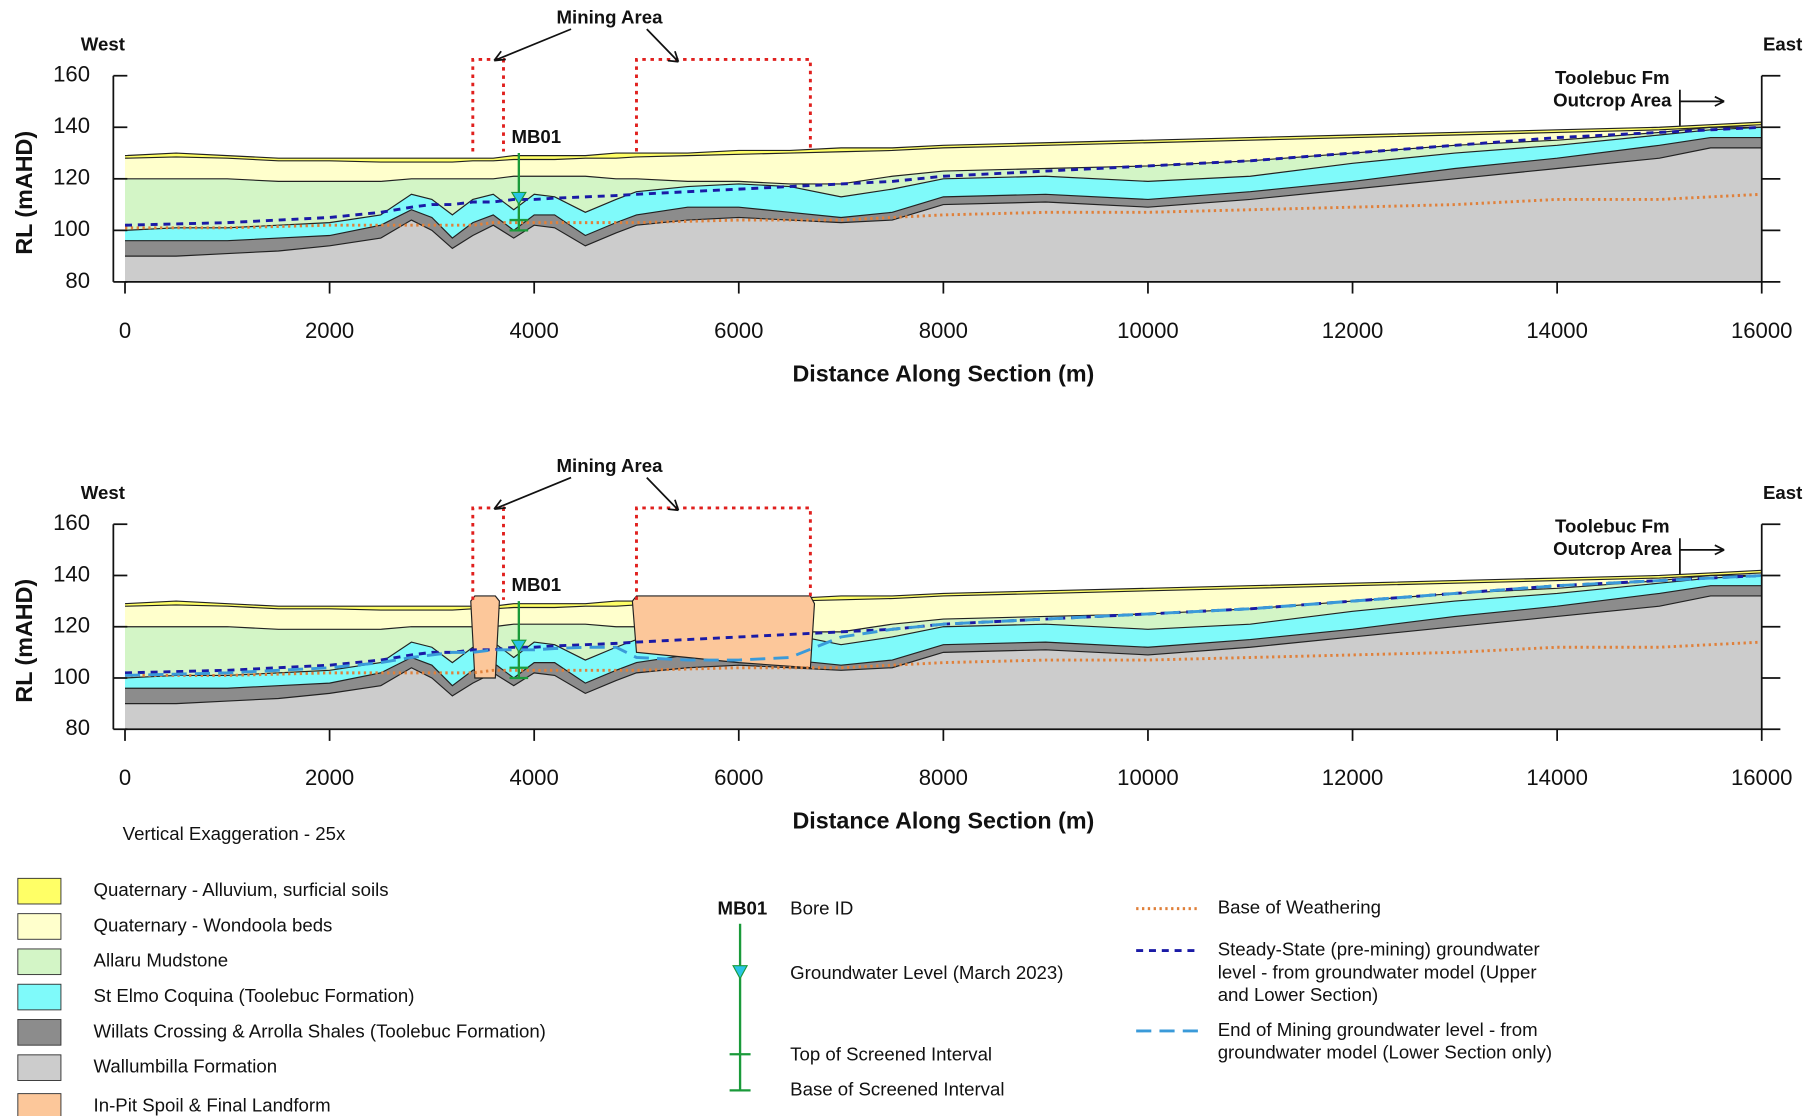  What do you see at coordinates (743, 908) in the screenshot?
I see `bore-legend-id: MB01` at bounding box center [743, 908].